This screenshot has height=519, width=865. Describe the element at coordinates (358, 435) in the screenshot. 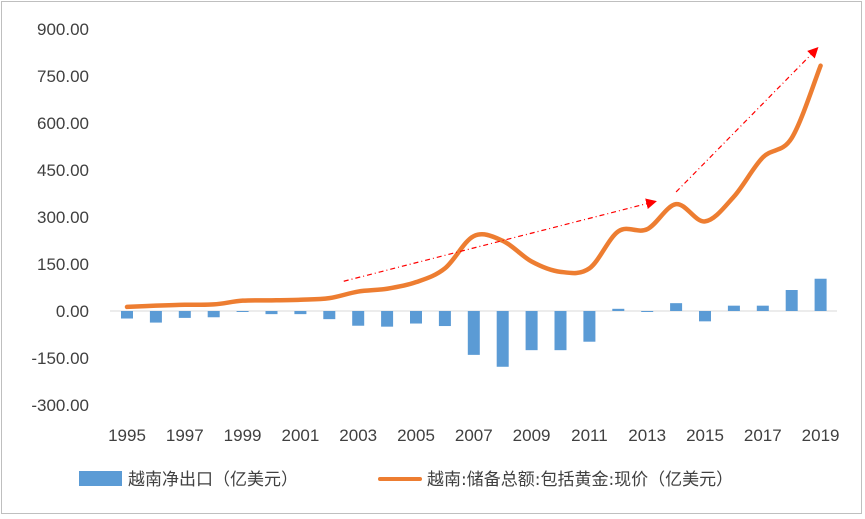

I see `x-tick-label: 2003` at that location.